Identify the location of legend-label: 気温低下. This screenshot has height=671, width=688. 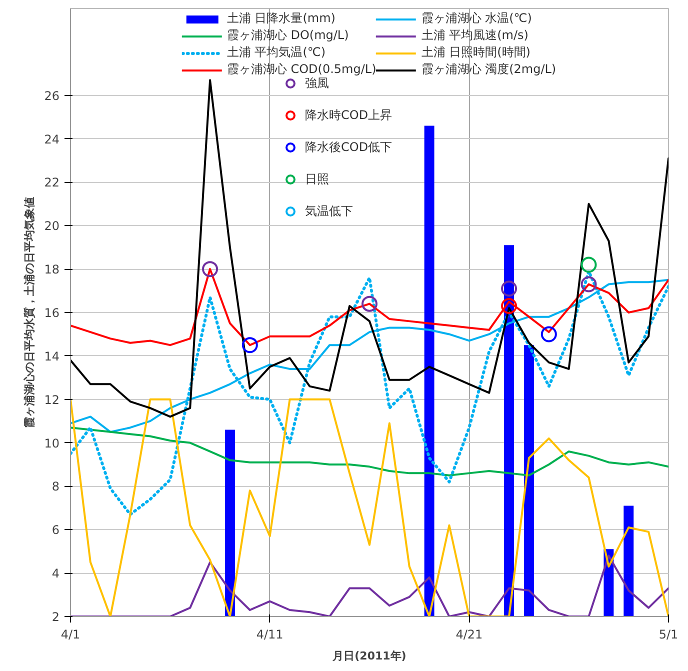
(329, 211).